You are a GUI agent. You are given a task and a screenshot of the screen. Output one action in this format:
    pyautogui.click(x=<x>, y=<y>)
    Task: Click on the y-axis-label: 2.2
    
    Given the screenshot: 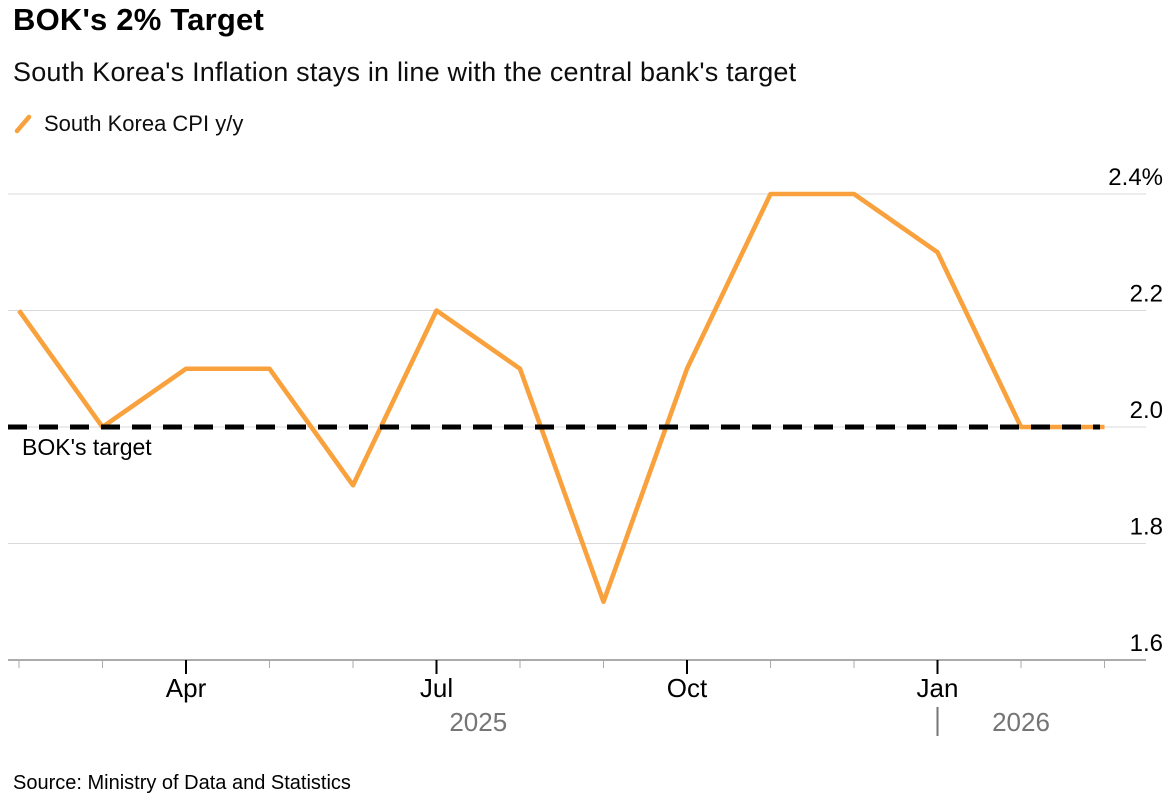 What is the action you would take?
    pyautogui.click(x=1146, y=294)
    